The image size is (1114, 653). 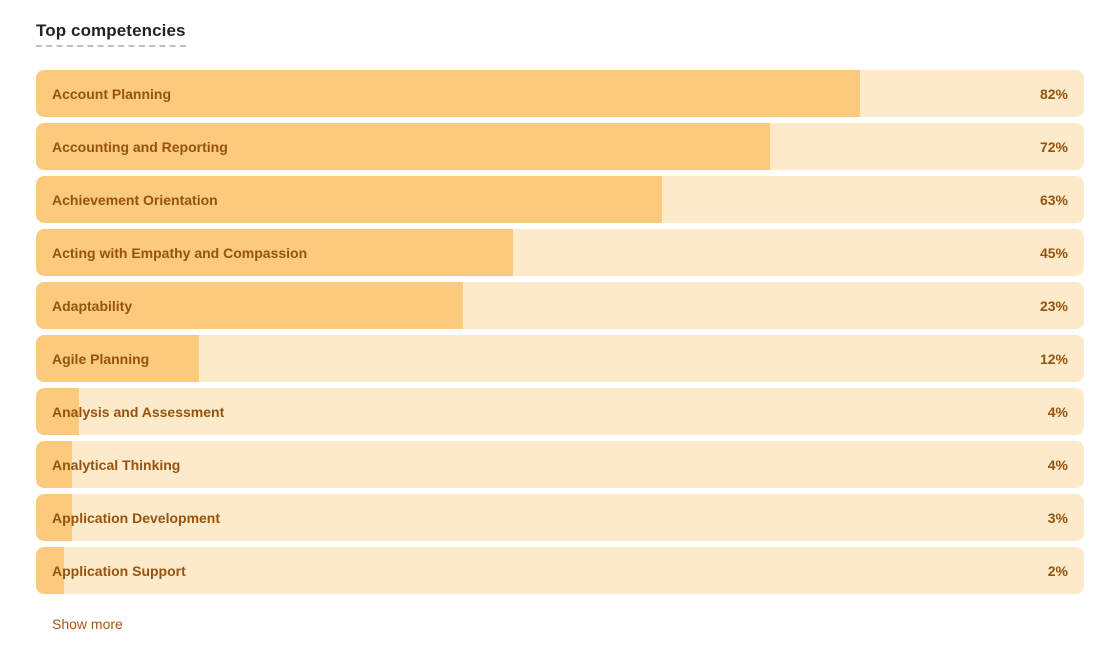 I want to click on bar-row: Account Planning 82%, so click(x=560, y=93).